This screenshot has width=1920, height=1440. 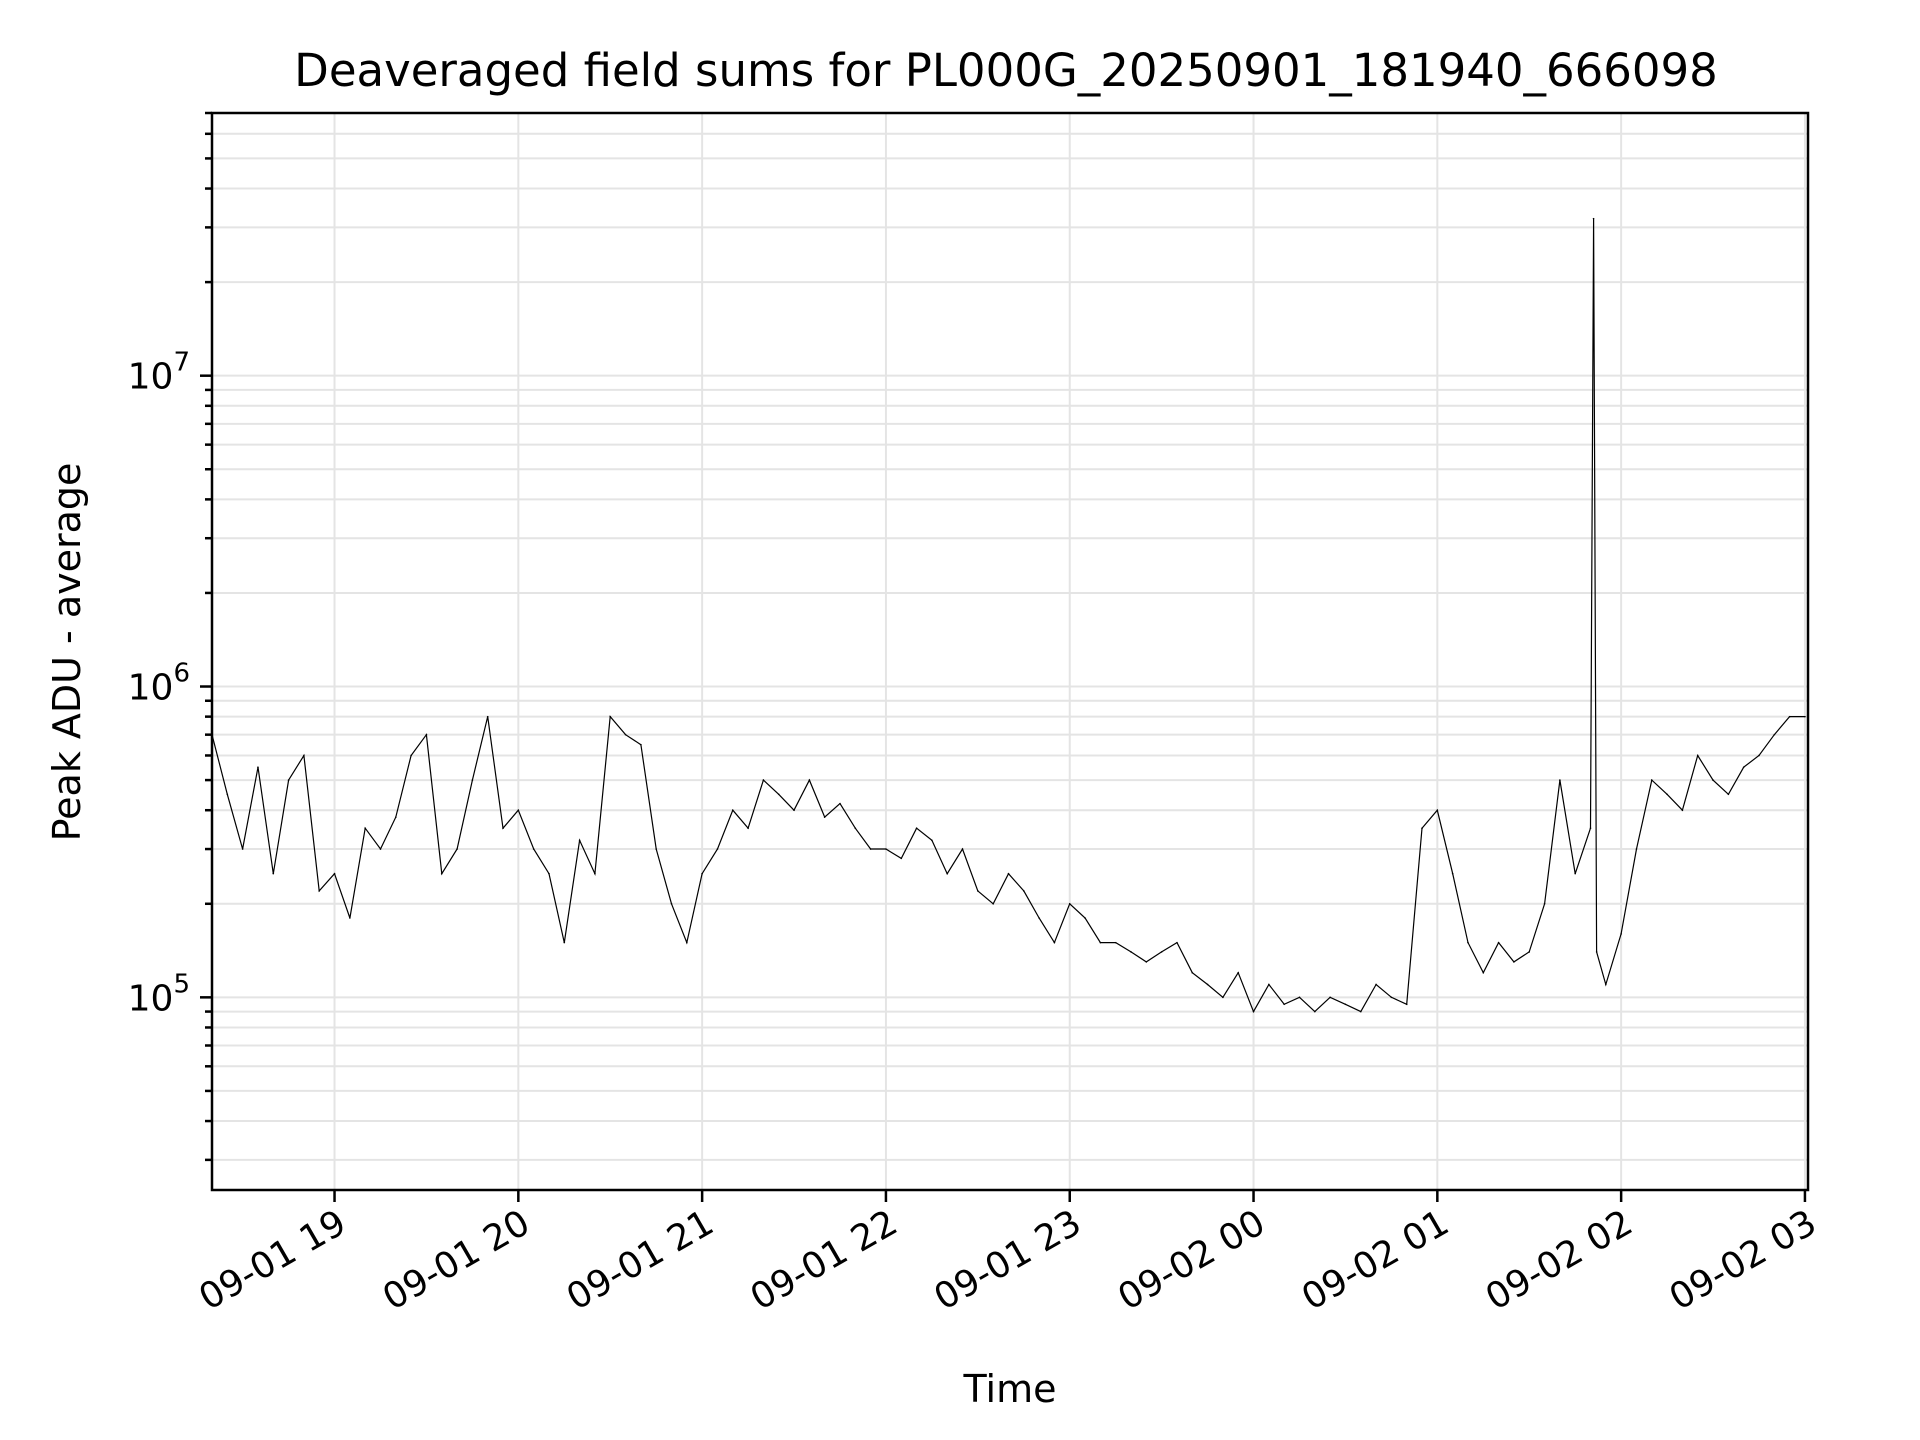 What do you see at coordinates (67, 652) in the screenshot?
I see `y-axis-label: Peak ADU - average` at bounding box center [67, 652].